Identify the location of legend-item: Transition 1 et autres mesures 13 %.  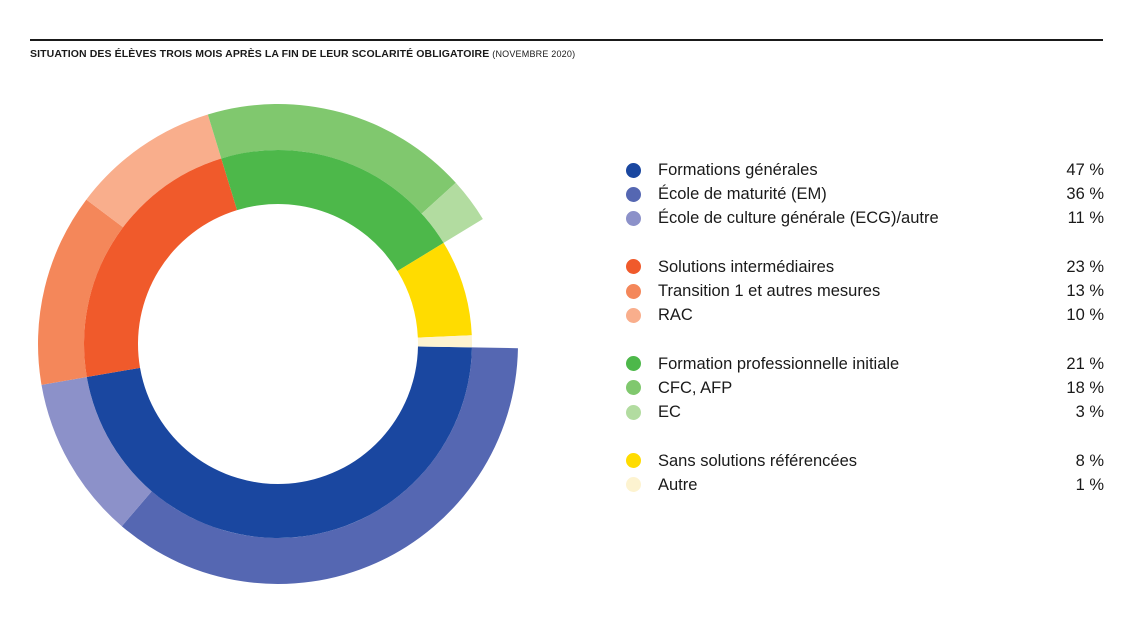
(865, 291).